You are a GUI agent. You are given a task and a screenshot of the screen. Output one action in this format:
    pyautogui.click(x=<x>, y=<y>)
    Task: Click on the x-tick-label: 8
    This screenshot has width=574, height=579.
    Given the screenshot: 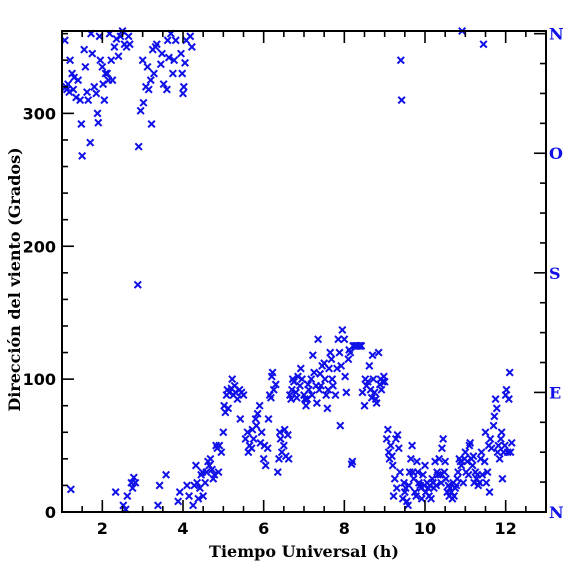 What is the action you would take?
    pyautogui.click(x=344, y=528)
    